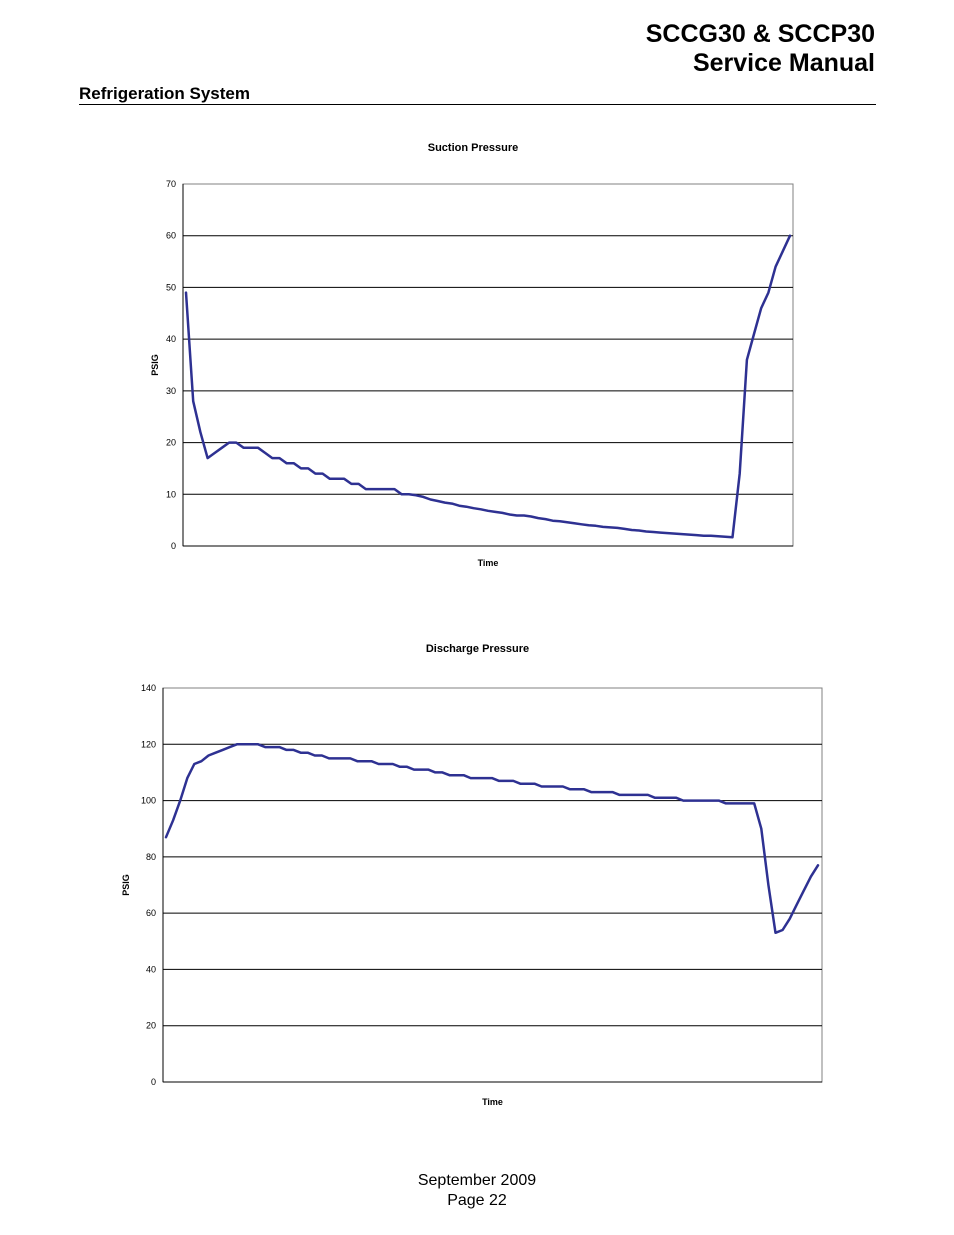  What do you see at coordinates (151, 857) in the screenshot?
I see `discharge-y-tick-label: 80` at bounding box center [151, 857].